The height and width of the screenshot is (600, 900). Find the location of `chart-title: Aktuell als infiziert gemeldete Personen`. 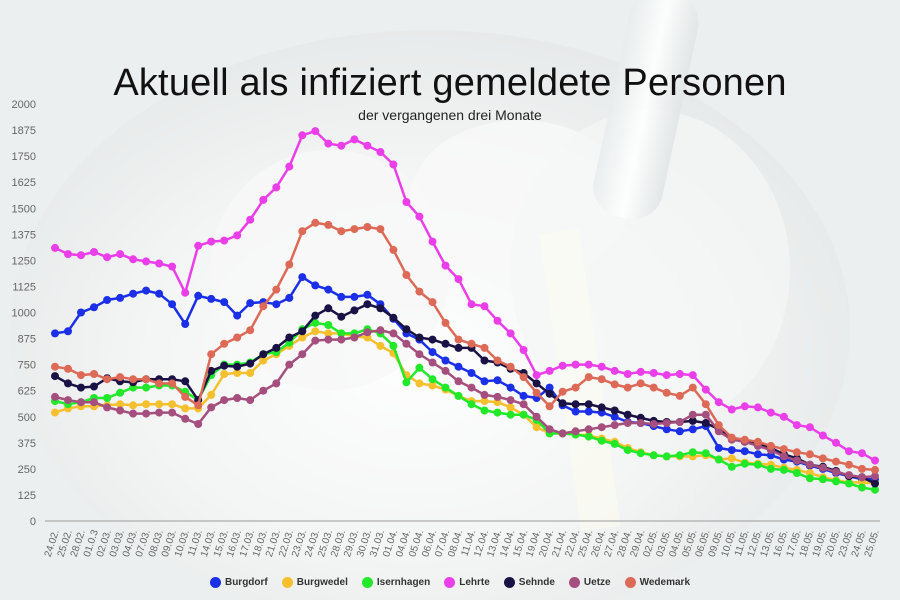

chart-title: Aktuell als infiziert gemeldete Personen is located at coordinates (450, 83).